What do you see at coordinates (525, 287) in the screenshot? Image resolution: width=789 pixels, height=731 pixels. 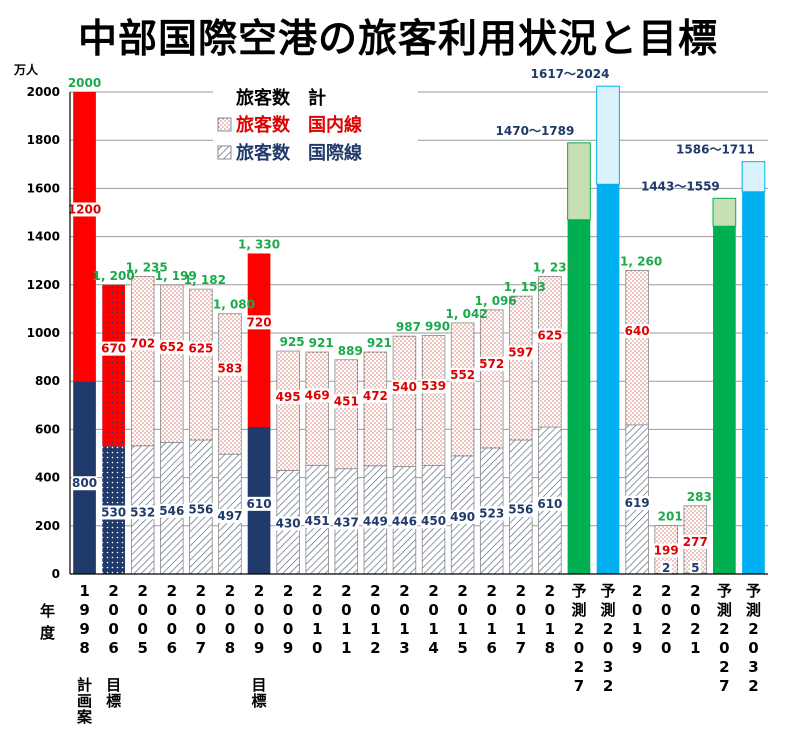 I see `total-value-label: 1, 153` at bounding box center [525, 287].